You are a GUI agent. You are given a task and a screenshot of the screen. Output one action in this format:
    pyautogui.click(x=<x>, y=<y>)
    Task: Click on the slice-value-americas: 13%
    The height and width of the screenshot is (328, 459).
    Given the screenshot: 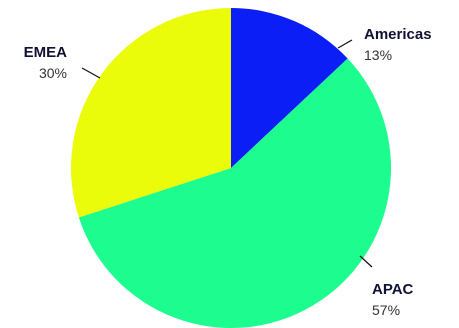 What is the action you would take?
    pyautogui.click(x=378, y=55)
    